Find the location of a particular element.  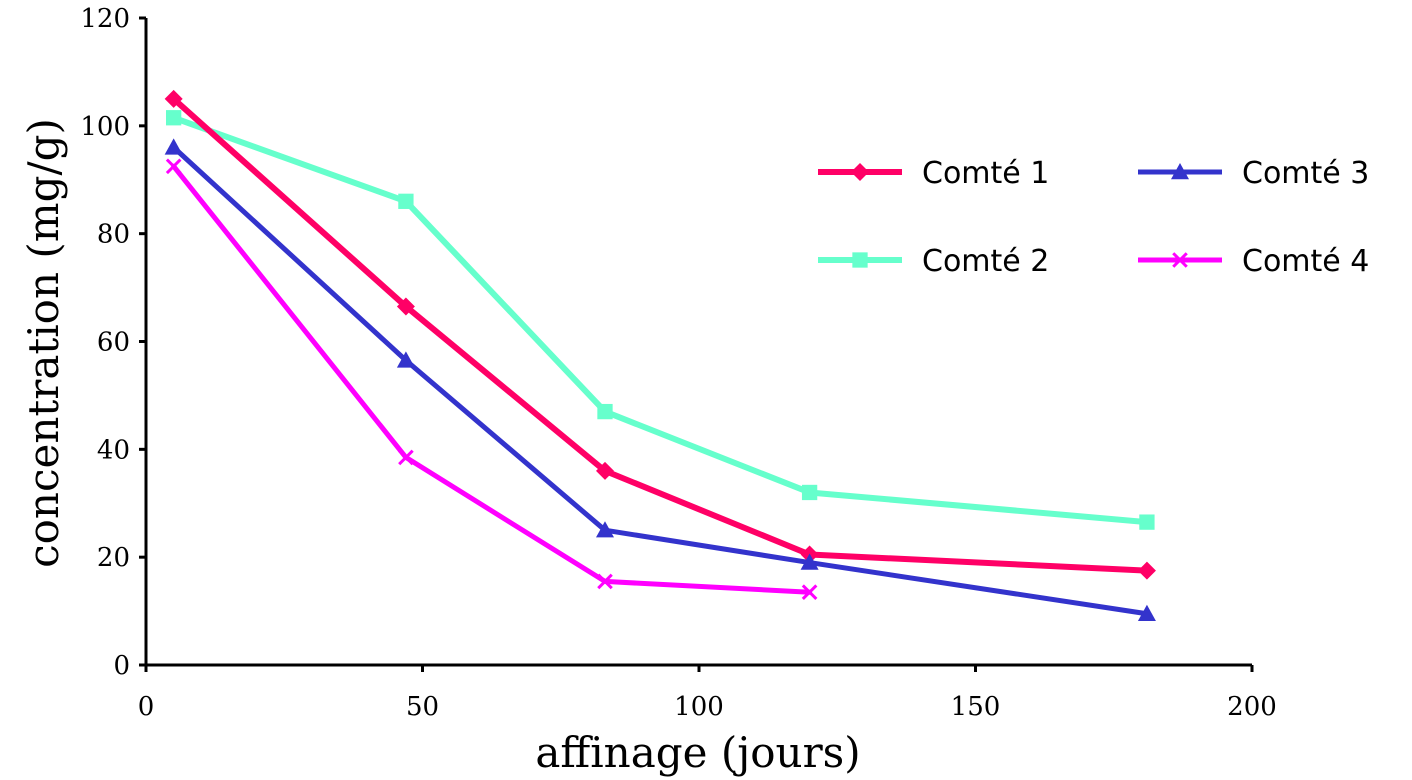

x-tick-label: 200 is located at coordinates (1252, 707).